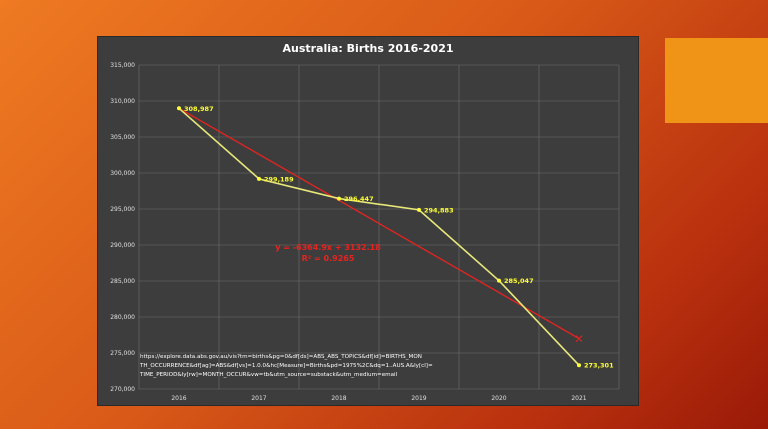 This screenshot has height=429, width=768. What do you see at coordinates (122, 137) in the screenshot?
I see `y-tick-label: 305,000` at bounding box center [122, 137].